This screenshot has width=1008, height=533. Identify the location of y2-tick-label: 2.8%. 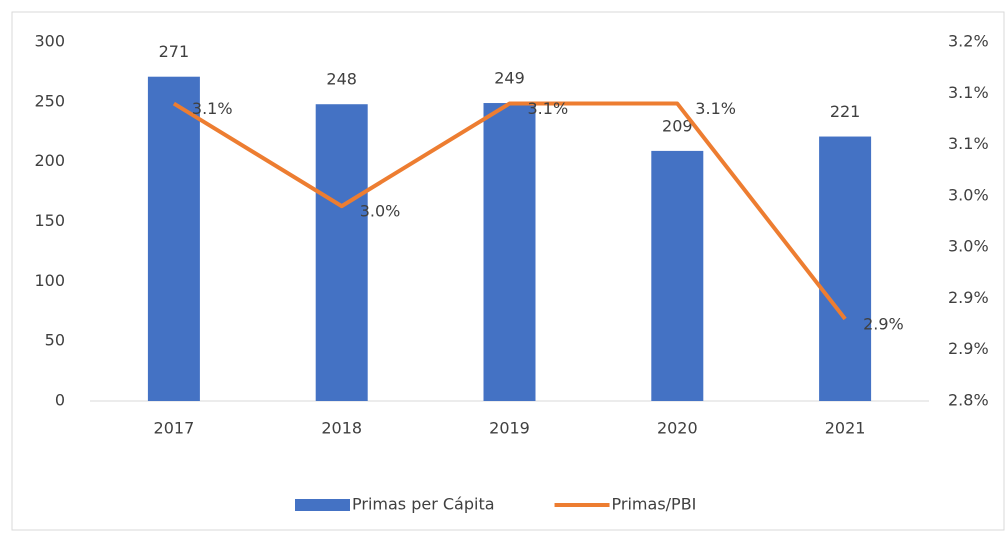
(968, 400).